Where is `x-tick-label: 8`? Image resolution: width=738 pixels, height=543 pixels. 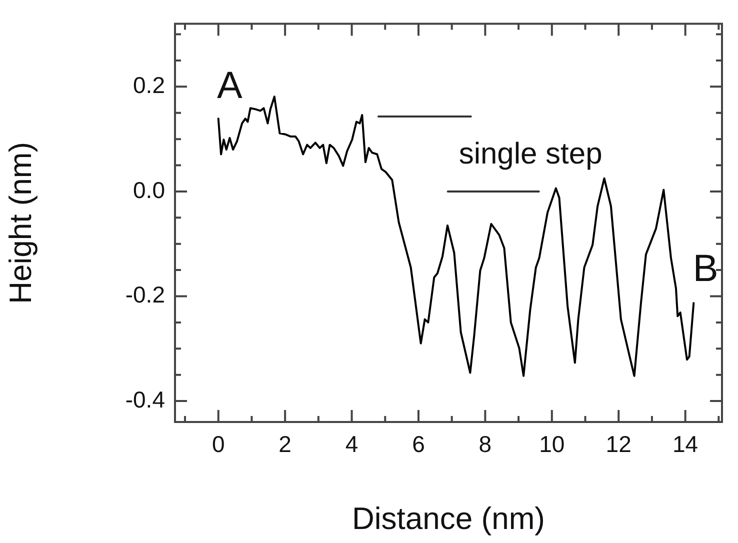 x-tick-label: 8 is located at coordinates (485, 444).